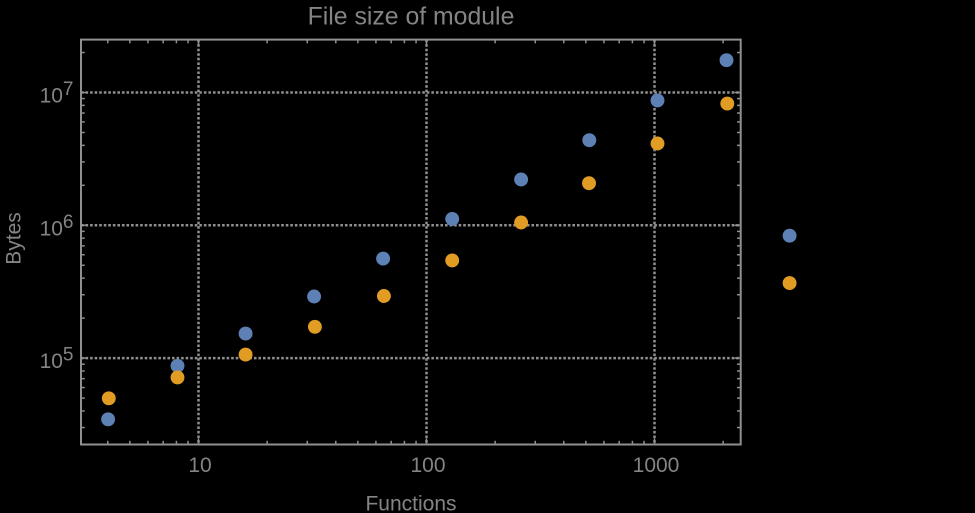 The image size is (975, 513). I want to click on svg-text: 100, so click(427, 465).